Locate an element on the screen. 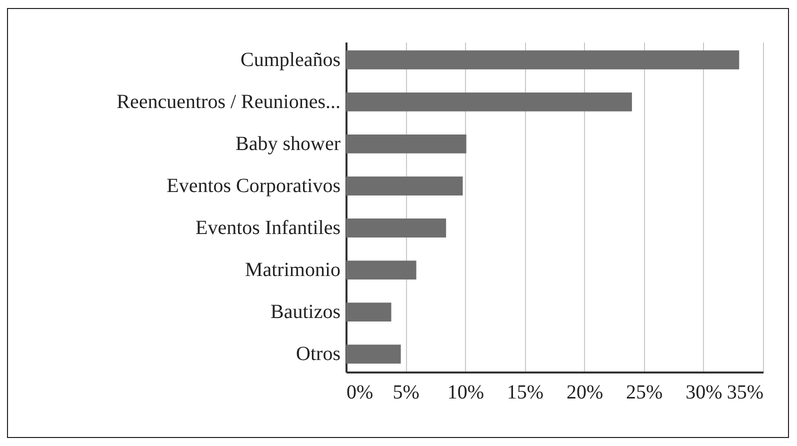  x-tick-label: 20% is located at coordinates (585, 393).